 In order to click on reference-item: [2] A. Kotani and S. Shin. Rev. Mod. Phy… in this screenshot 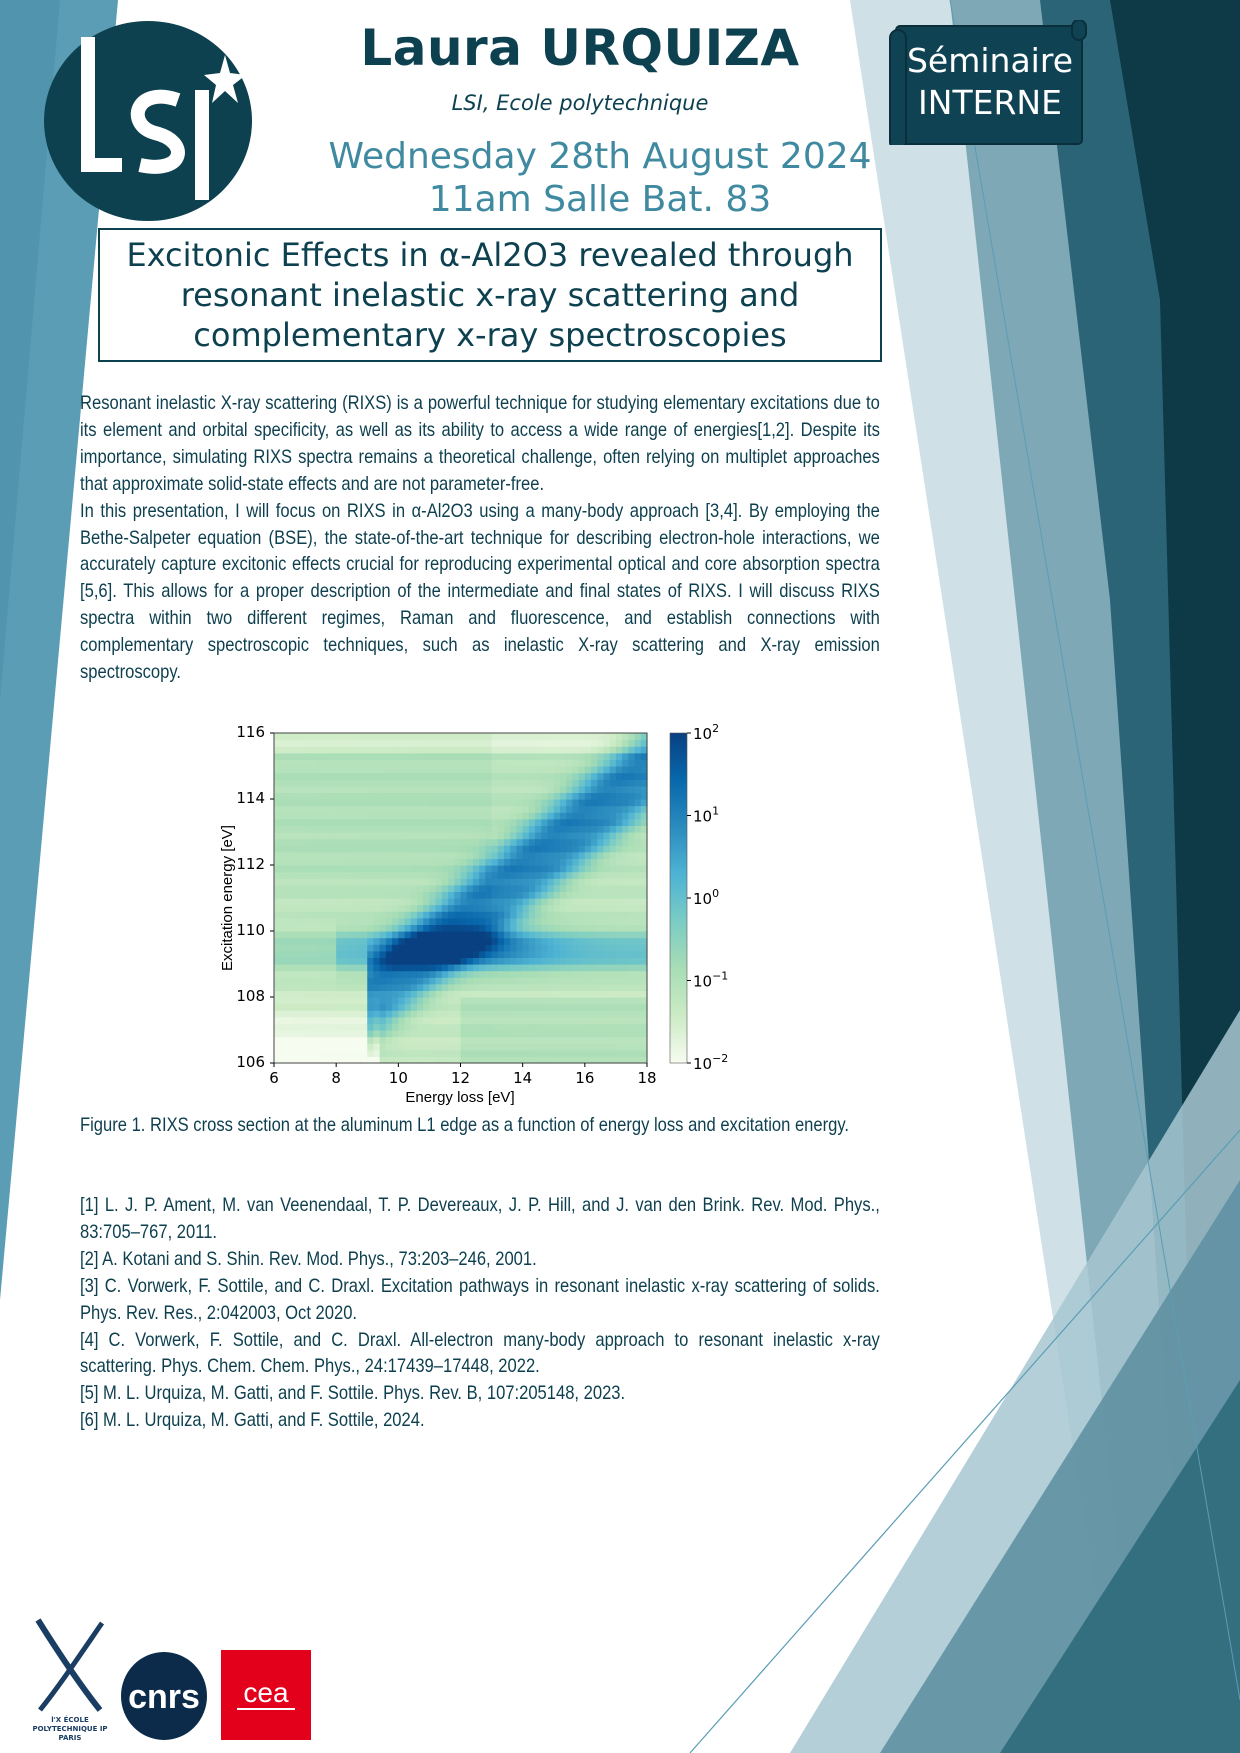, I will do `click(308, 1258)`.